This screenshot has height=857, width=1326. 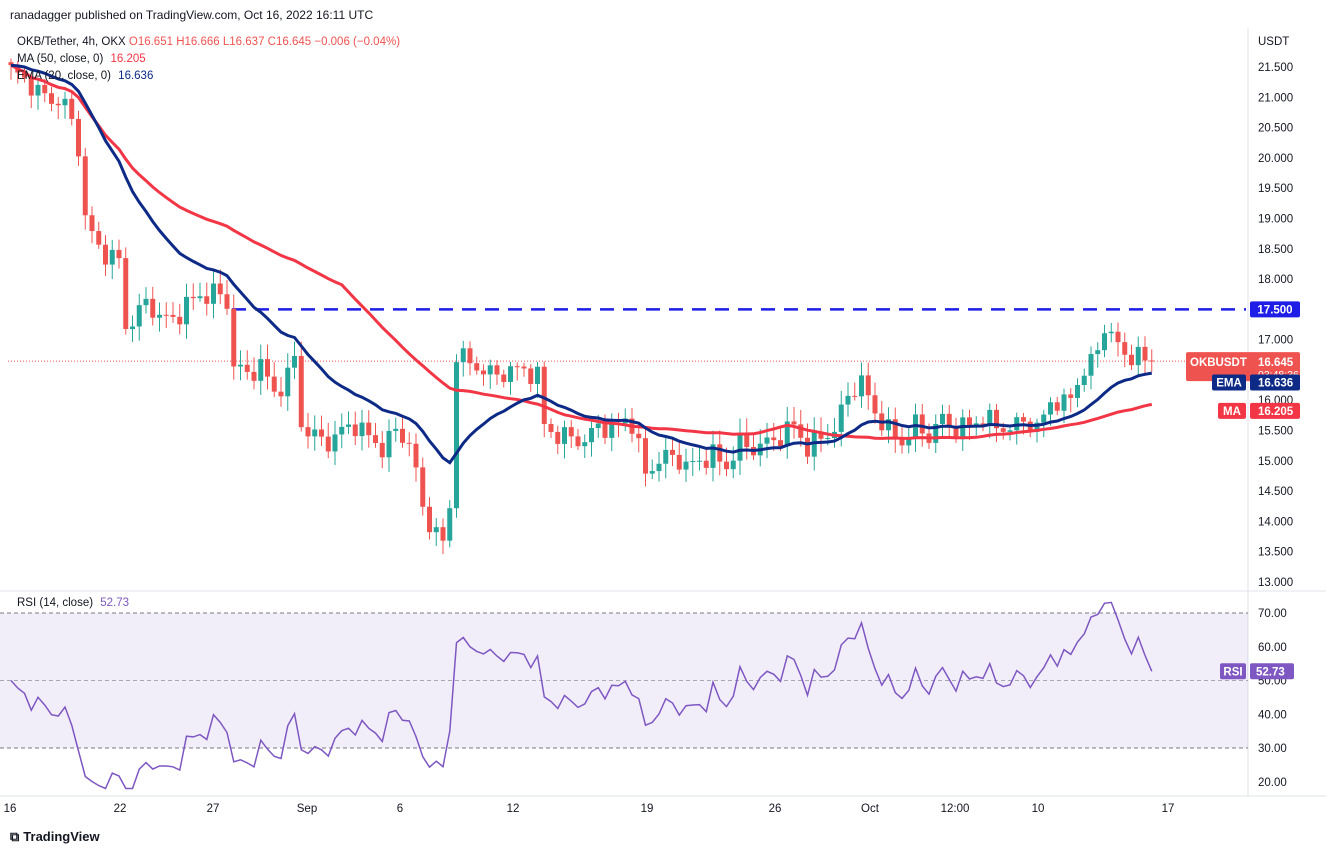 What do you see at coordinates (128, 59) in the screenshot?
I see `ma-legend-value: 16.205` at bounding box center [128, 59].